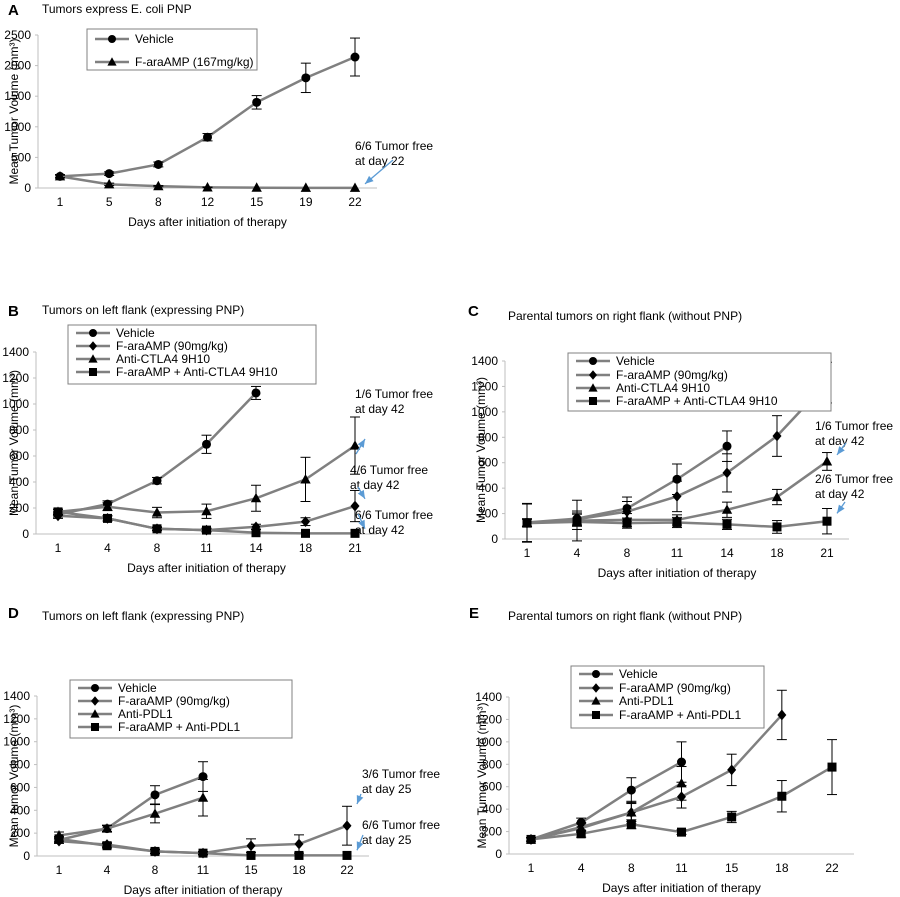 This screenshot has width=900, height=897. What do you see at coordinates (174, 701) in the screenshot?
I see `legend-label: F-araAMP (90mg/kg)` at bounding box center [174, 701].